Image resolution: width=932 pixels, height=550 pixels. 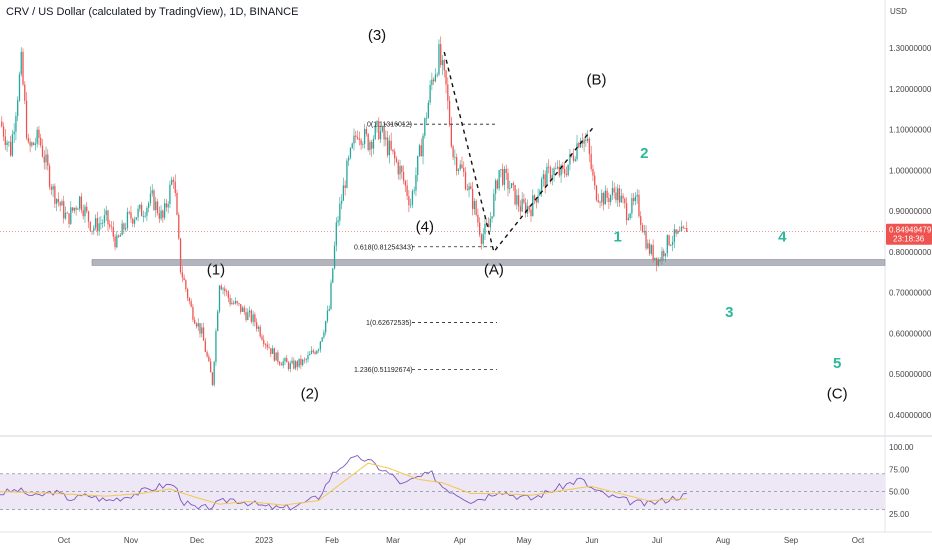 What do you see at coordinates (901, 447) in the screenshot?
I see `rsi-tick-label: 100.00` at bounding box center [901, 447].